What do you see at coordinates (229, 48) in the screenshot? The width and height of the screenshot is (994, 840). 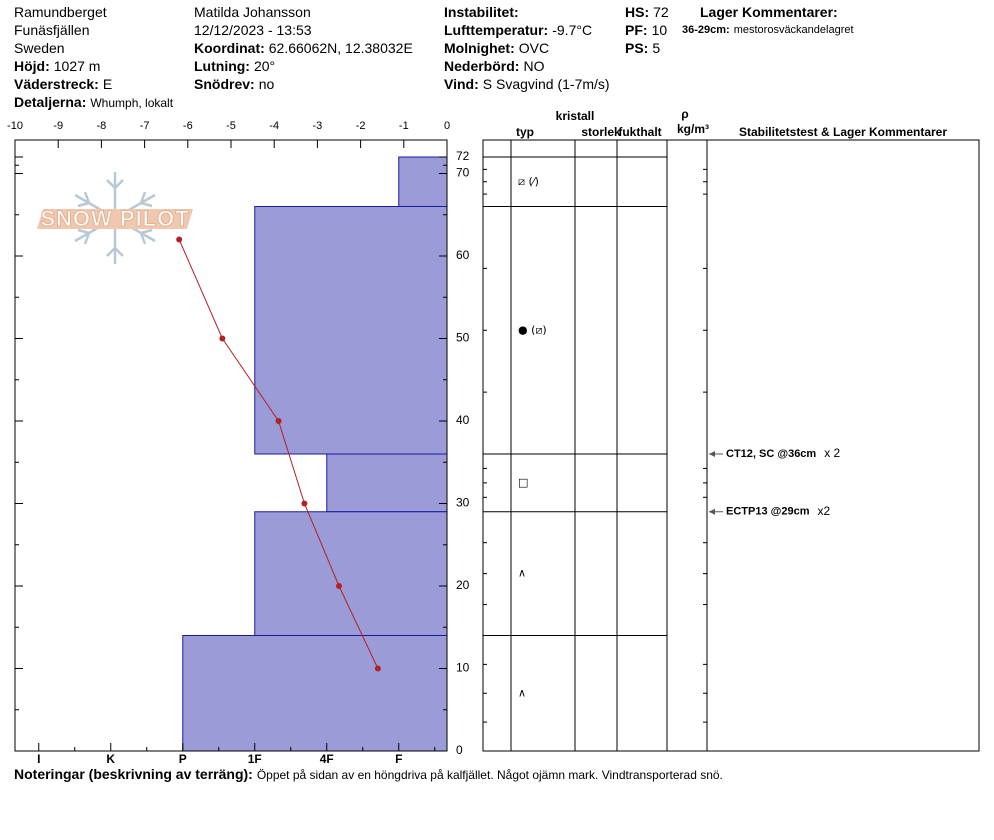 I see `header-label: Koordinat:` at bounding box center [229, 48].